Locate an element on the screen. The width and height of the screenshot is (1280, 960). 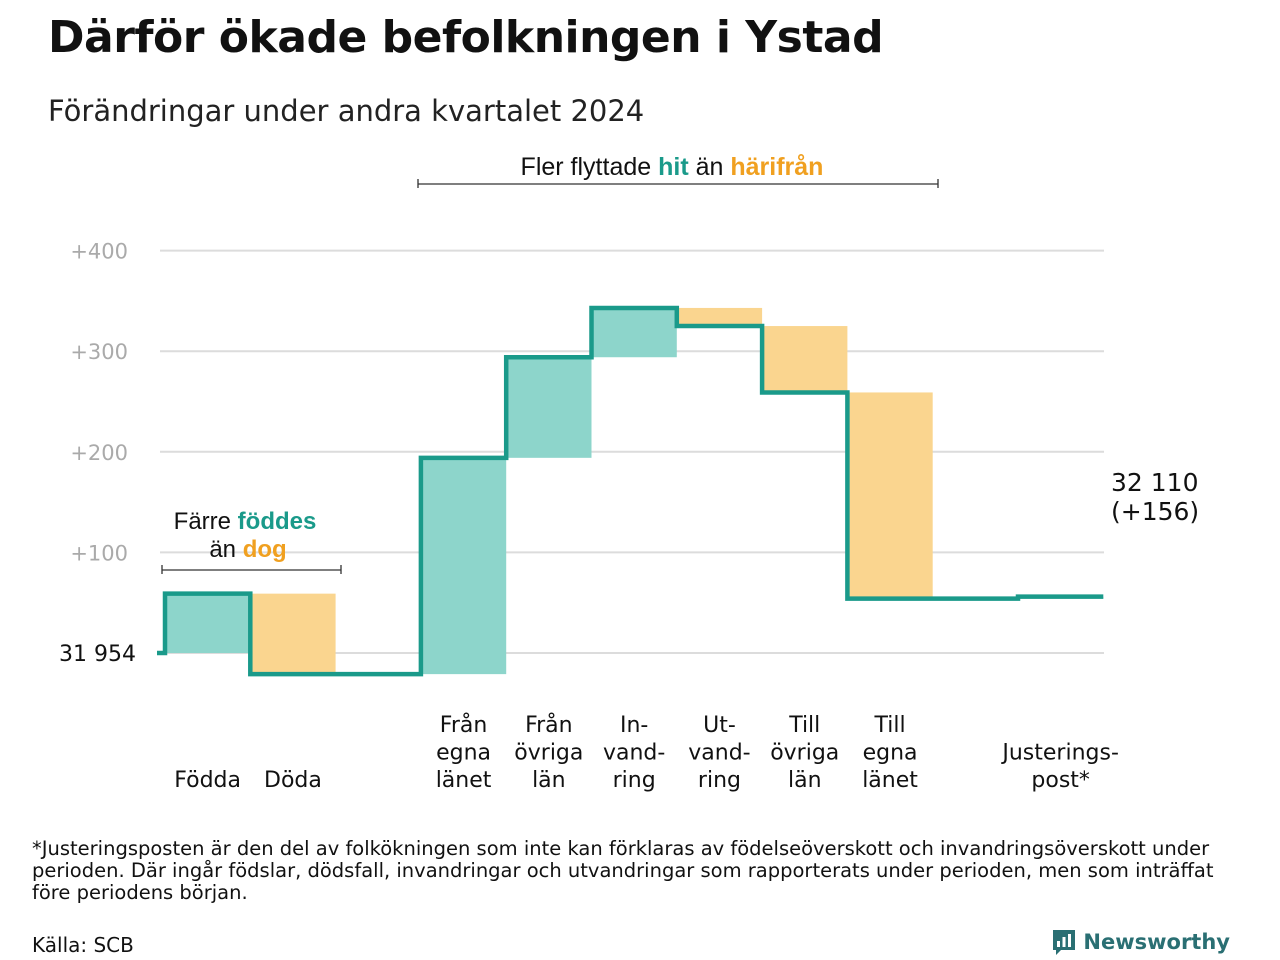
migration-annotation: Fler flyttade hit än härifrån is located at coordinates (672, 167).